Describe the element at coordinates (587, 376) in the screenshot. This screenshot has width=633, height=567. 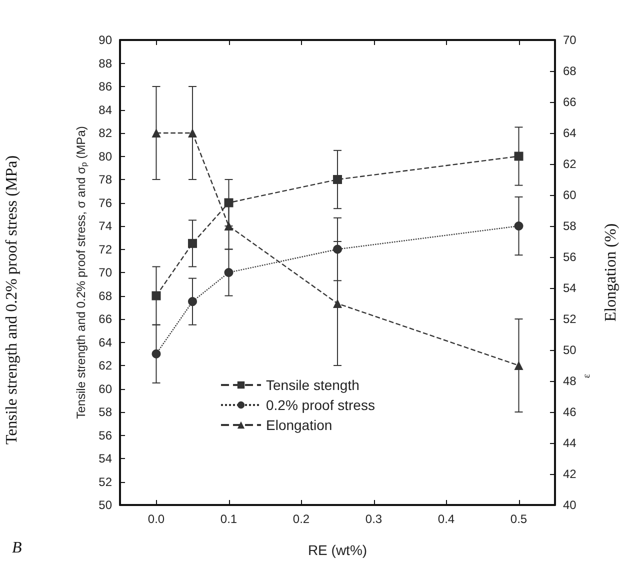
I see `text: ε` at that location.